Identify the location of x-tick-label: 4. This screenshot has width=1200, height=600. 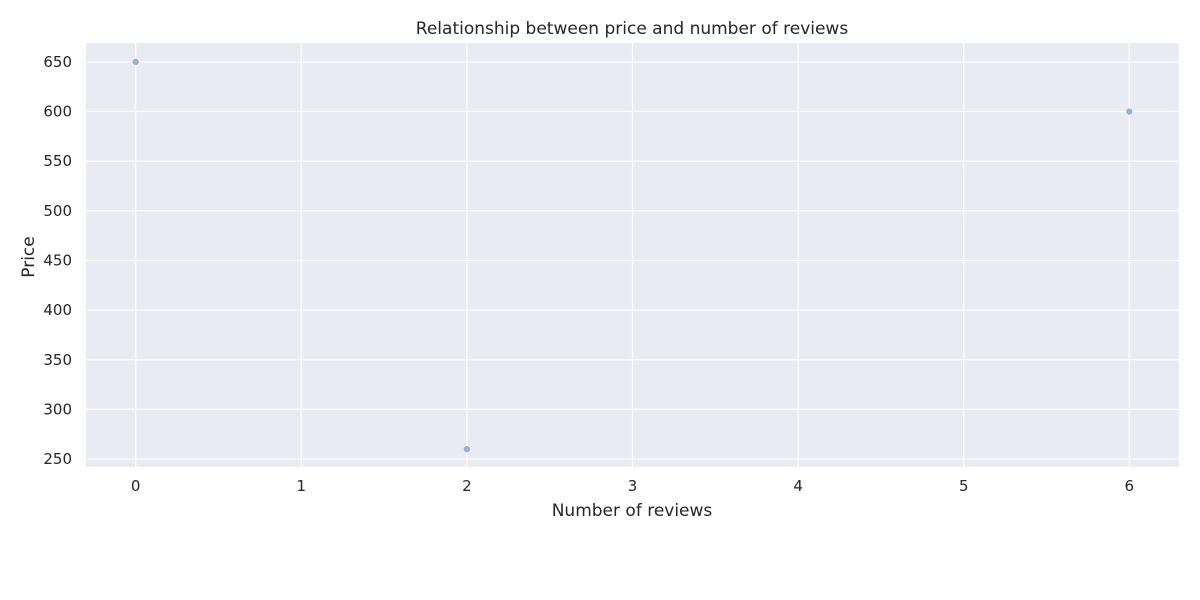
(798, 486).